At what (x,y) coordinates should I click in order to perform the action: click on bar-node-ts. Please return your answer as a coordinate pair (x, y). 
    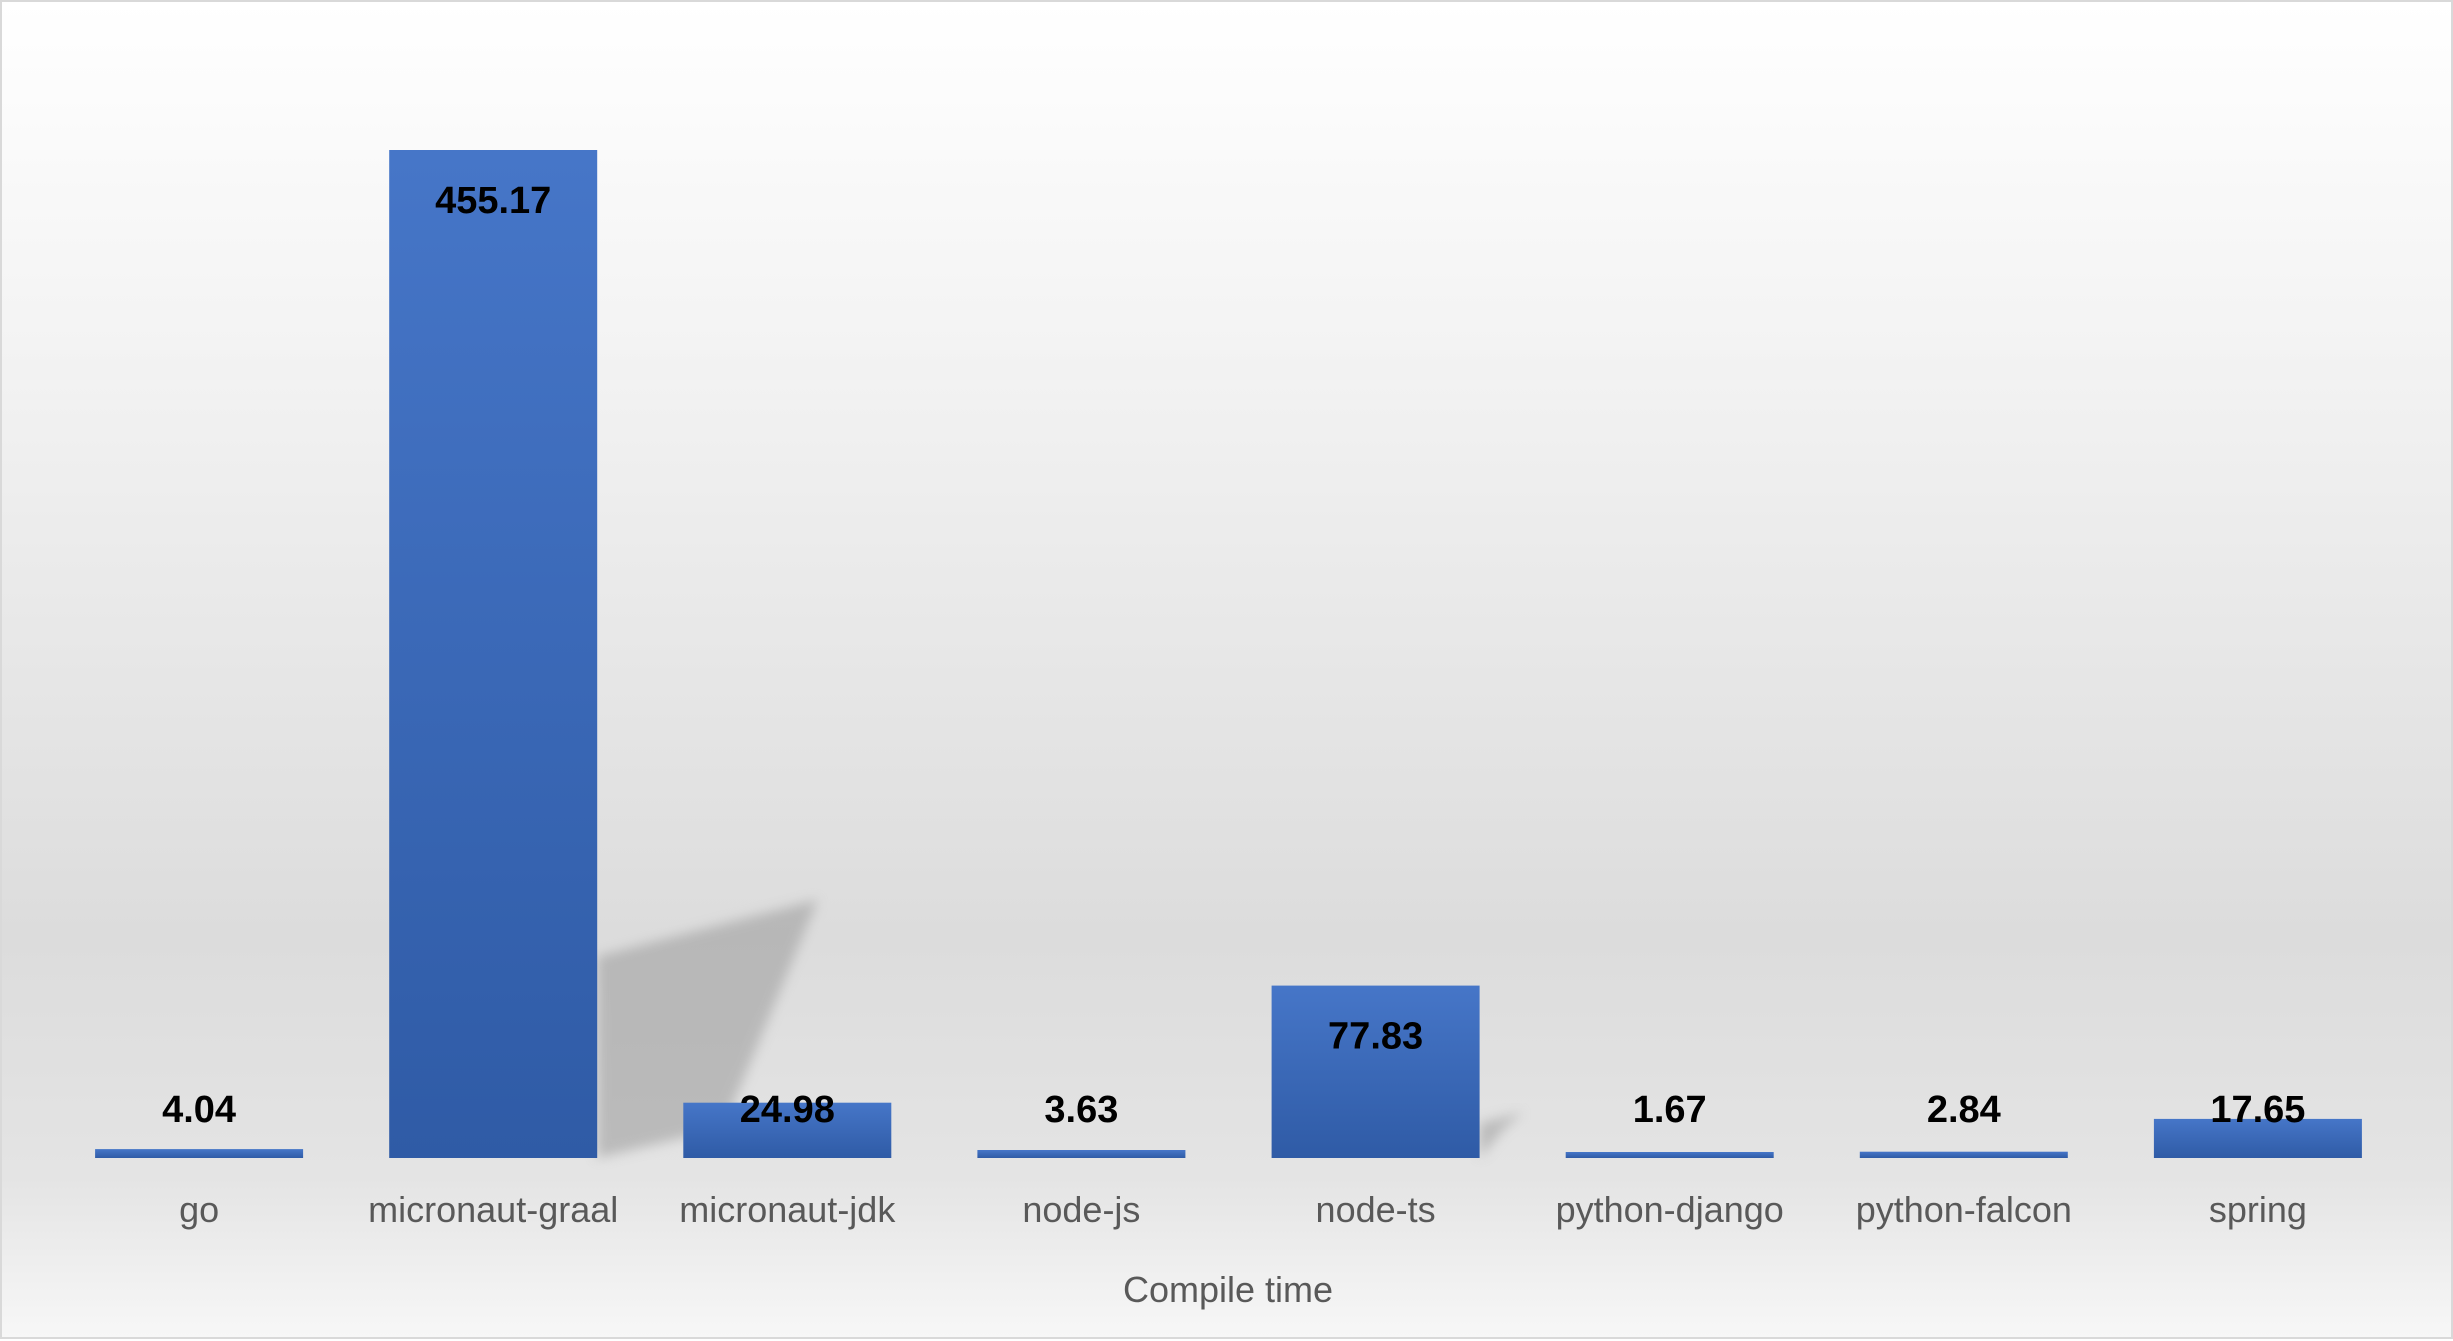
    Looking at the image, I should click on (1375, 1071).